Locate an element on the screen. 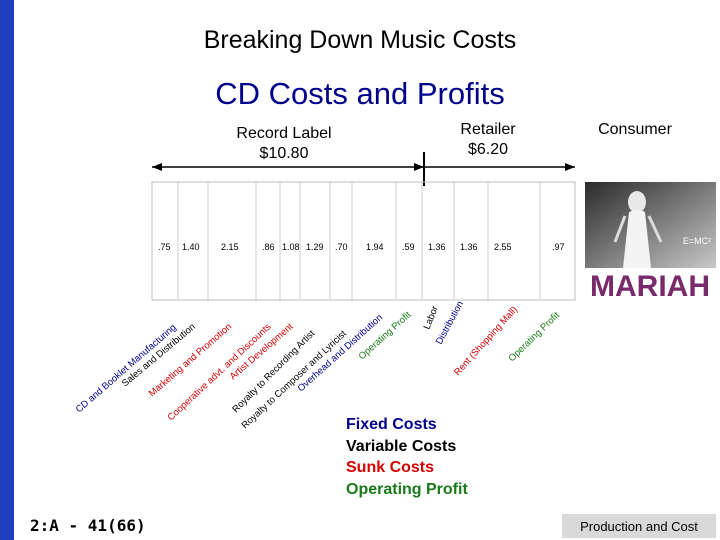 The image size is (720, 540). legend-fixed-costs: Fixed Costs is located at coordinates (391, 424).